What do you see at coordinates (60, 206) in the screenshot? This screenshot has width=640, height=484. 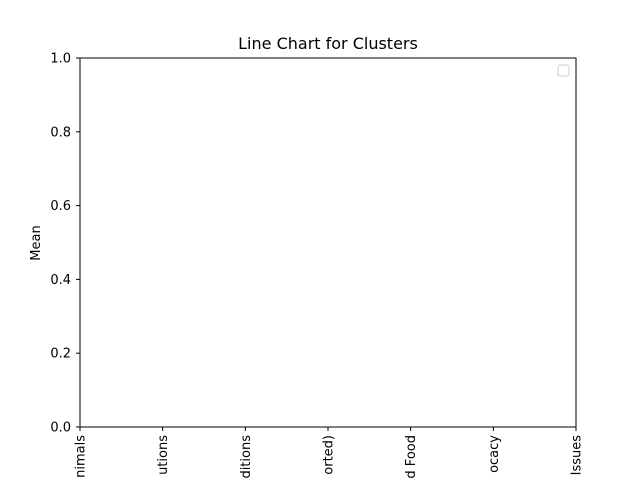 I see `y-tick-label: 0.6` at bounding box center [60, 206].